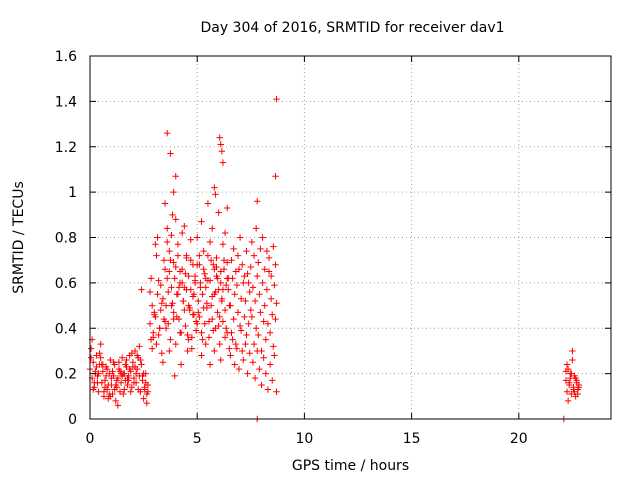 This screenshot has height=480, width=640. Describe the element at coordinates (66, 57) in the screenshot. I see `y-tick-label: 1.6` at that location.